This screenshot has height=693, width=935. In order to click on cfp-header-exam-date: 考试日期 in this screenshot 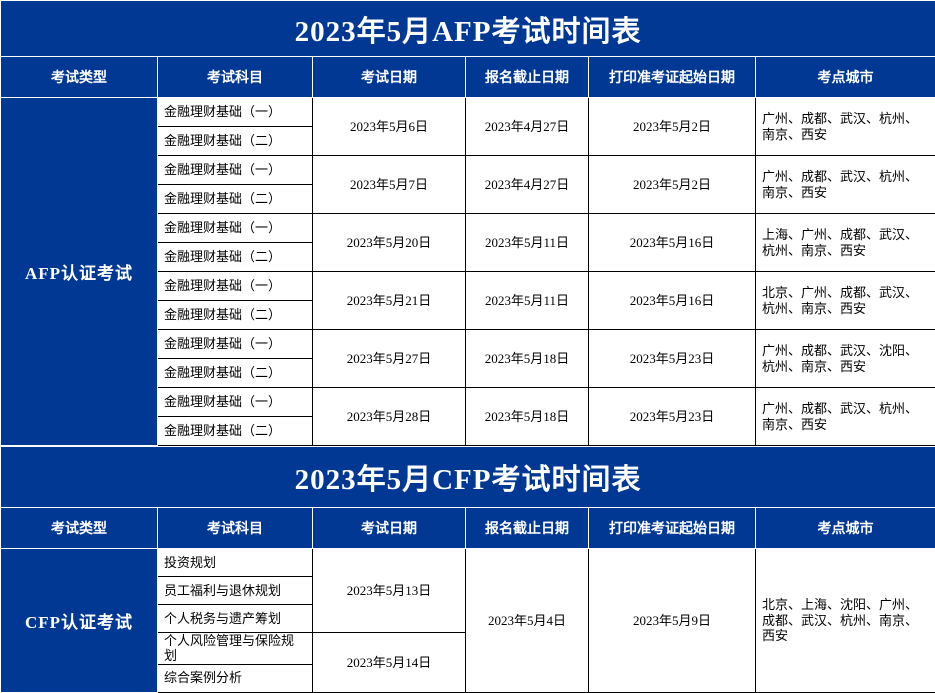, I will do `click(389, 528)`.